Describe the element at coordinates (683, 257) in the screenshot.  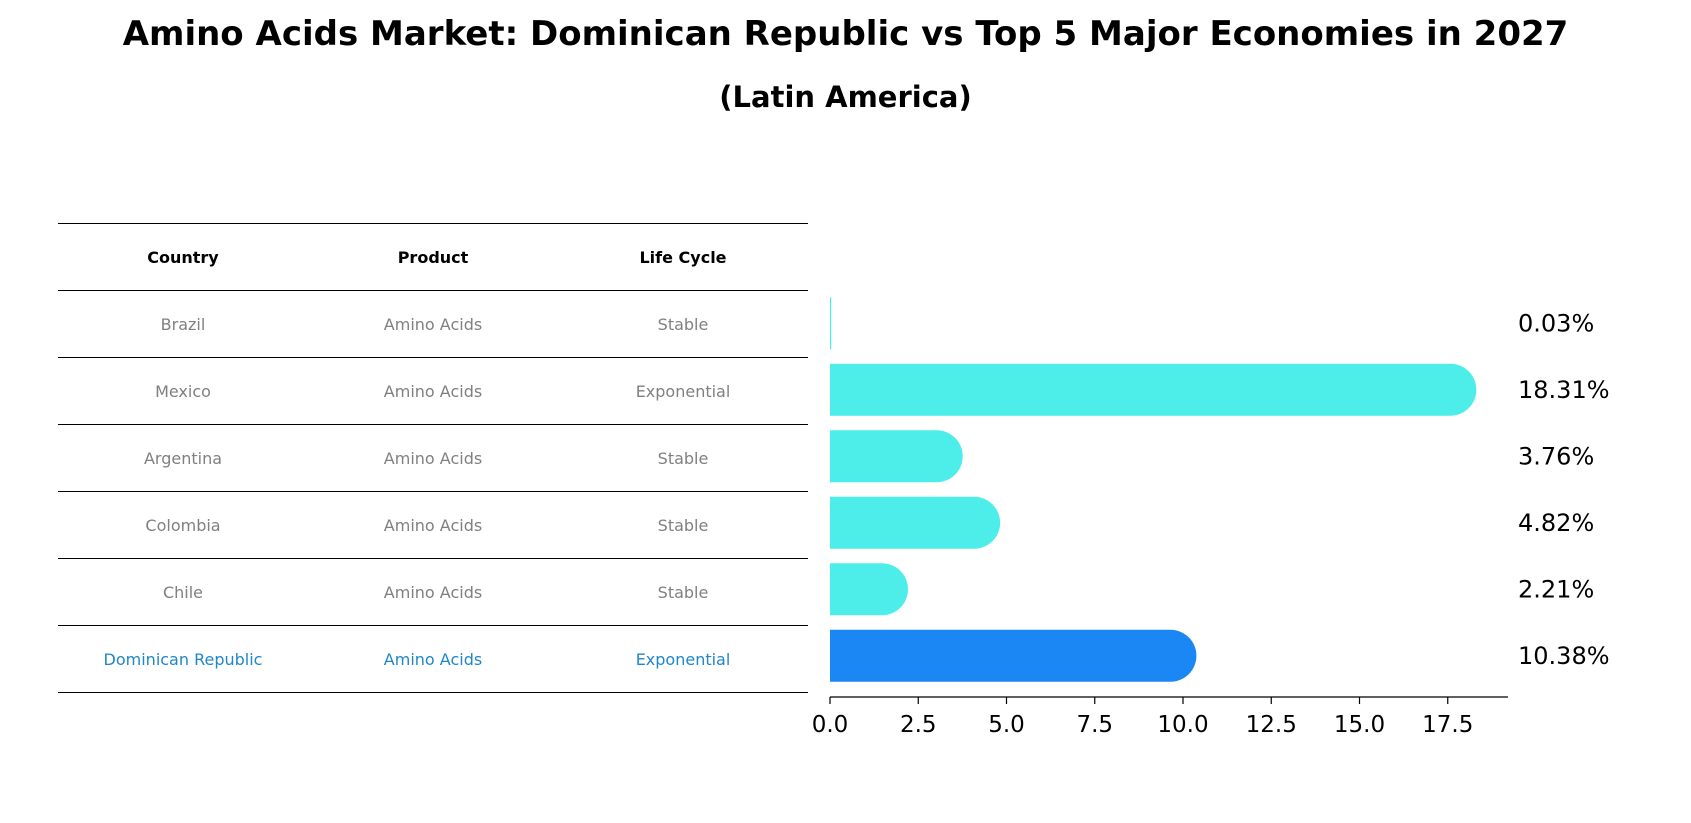
I see `header-life-cycle: Life Cycle` at that location.